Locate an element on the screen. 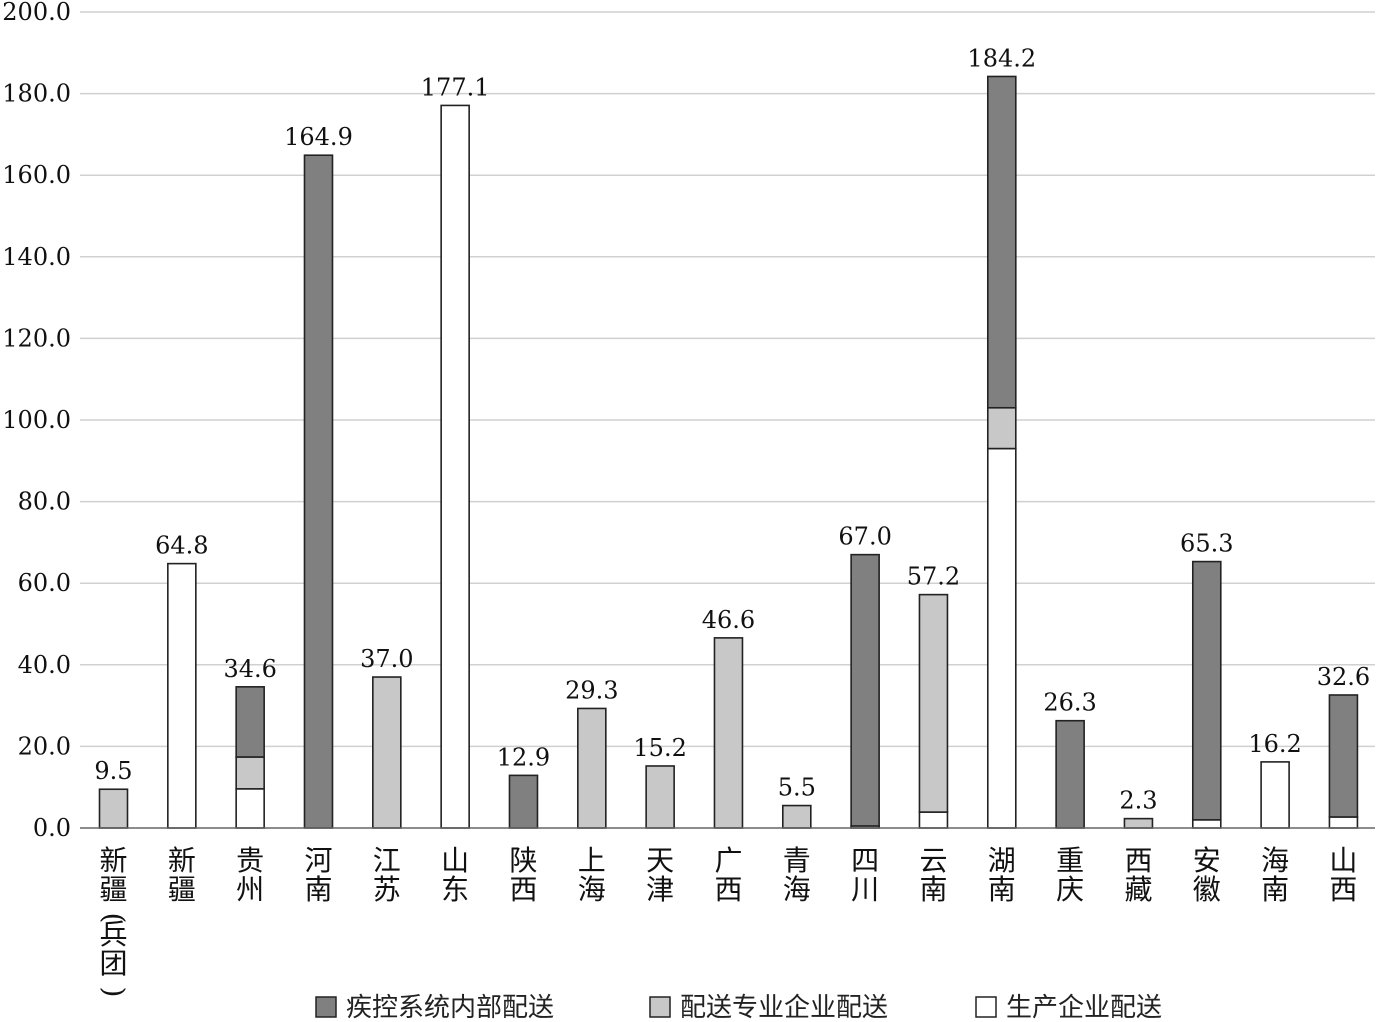 This screenshot has height=1022, width=1377. category-label-char: 江 is located at coordinates (387, 860).